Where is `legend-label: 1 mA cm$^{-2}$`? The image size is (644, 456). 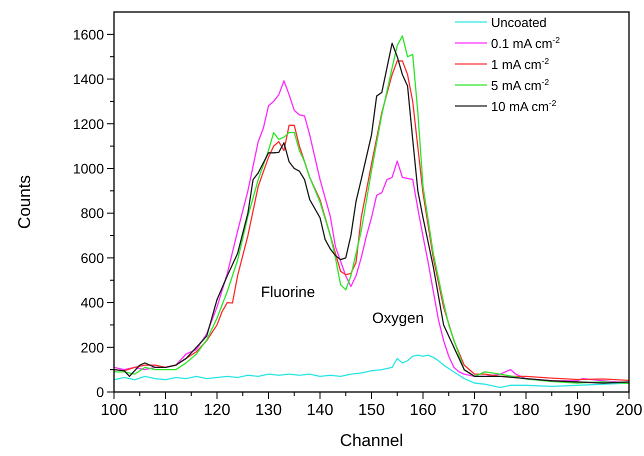 legend-label: 1 mA cm$^{-2}$ is located at coordinates (520, 64).